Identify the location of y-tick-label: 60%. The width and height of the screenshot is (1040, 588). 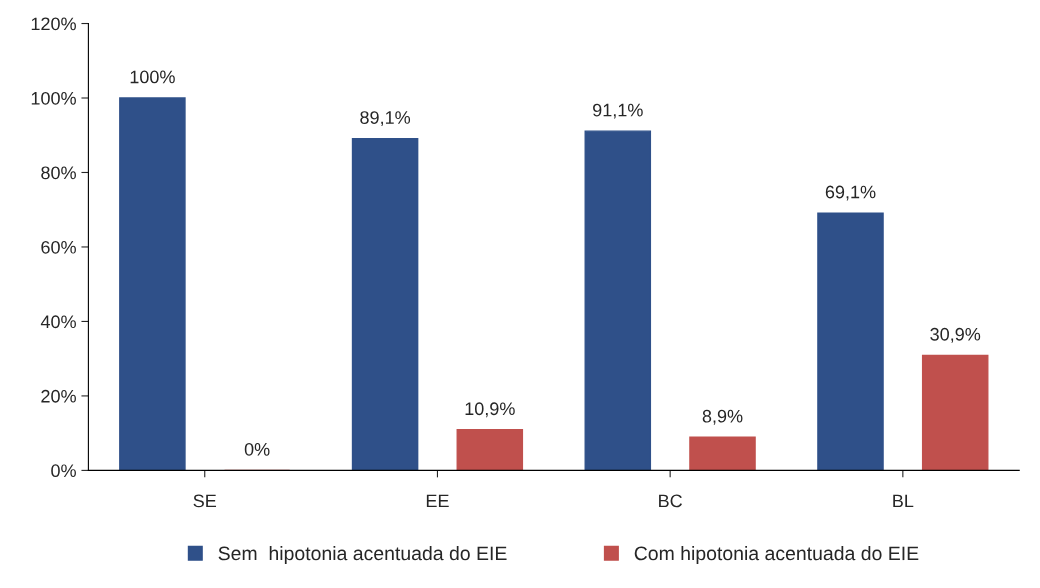
(58, 247).